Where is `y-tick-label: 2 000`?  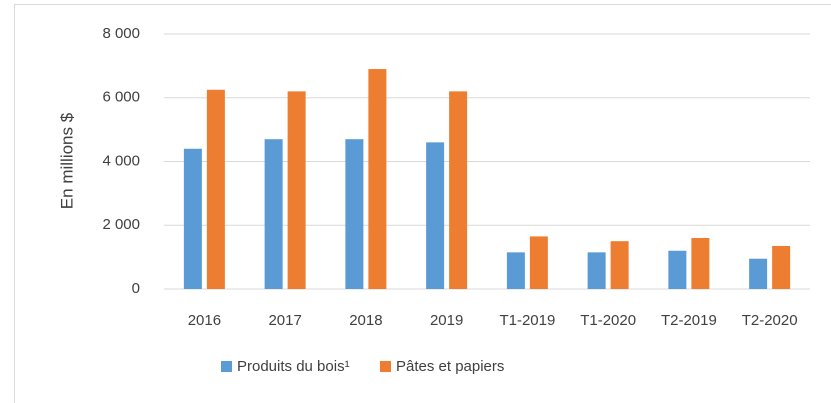 y-tick-label: 2 000 is located at coordinates (121, 224).